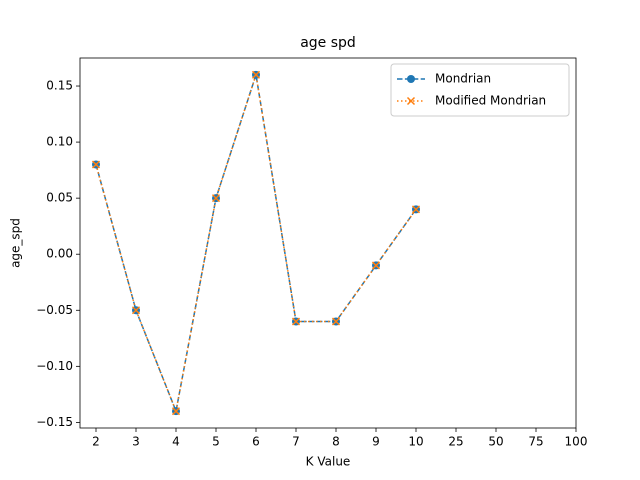 The width and height of the screenshot is (640, 480). Describe the element at coordinates (415, 442) in the screenshot. I see `x-tick-label: 10` at that location.